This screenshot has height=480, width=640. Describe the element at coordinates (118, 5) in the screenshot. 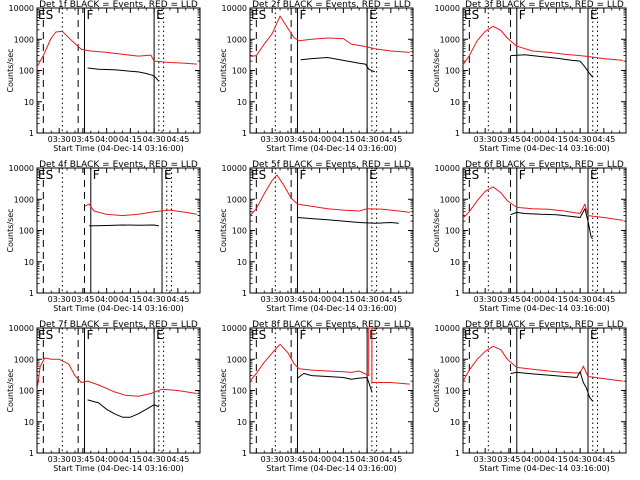

I see `panel-title: Det 1f BLACK = Events, RED = LLD` at that location.